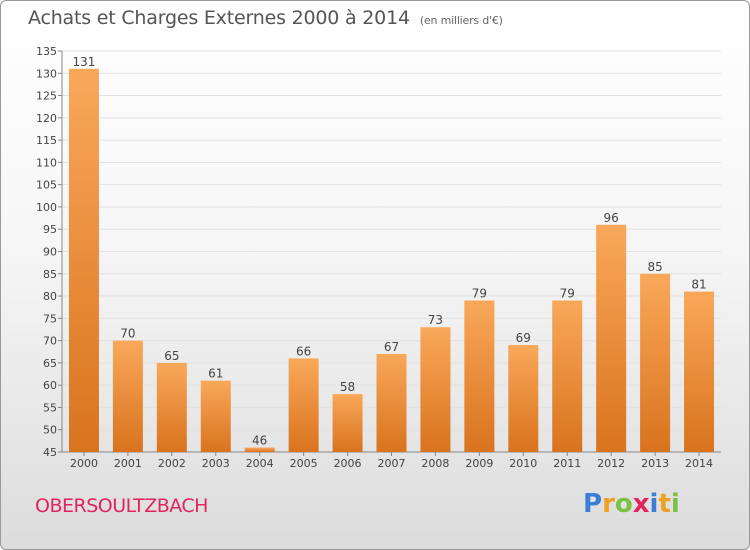 The height and width of the screenshot is (550, 750). I want to click on data-label: 81, so click(698, 285).